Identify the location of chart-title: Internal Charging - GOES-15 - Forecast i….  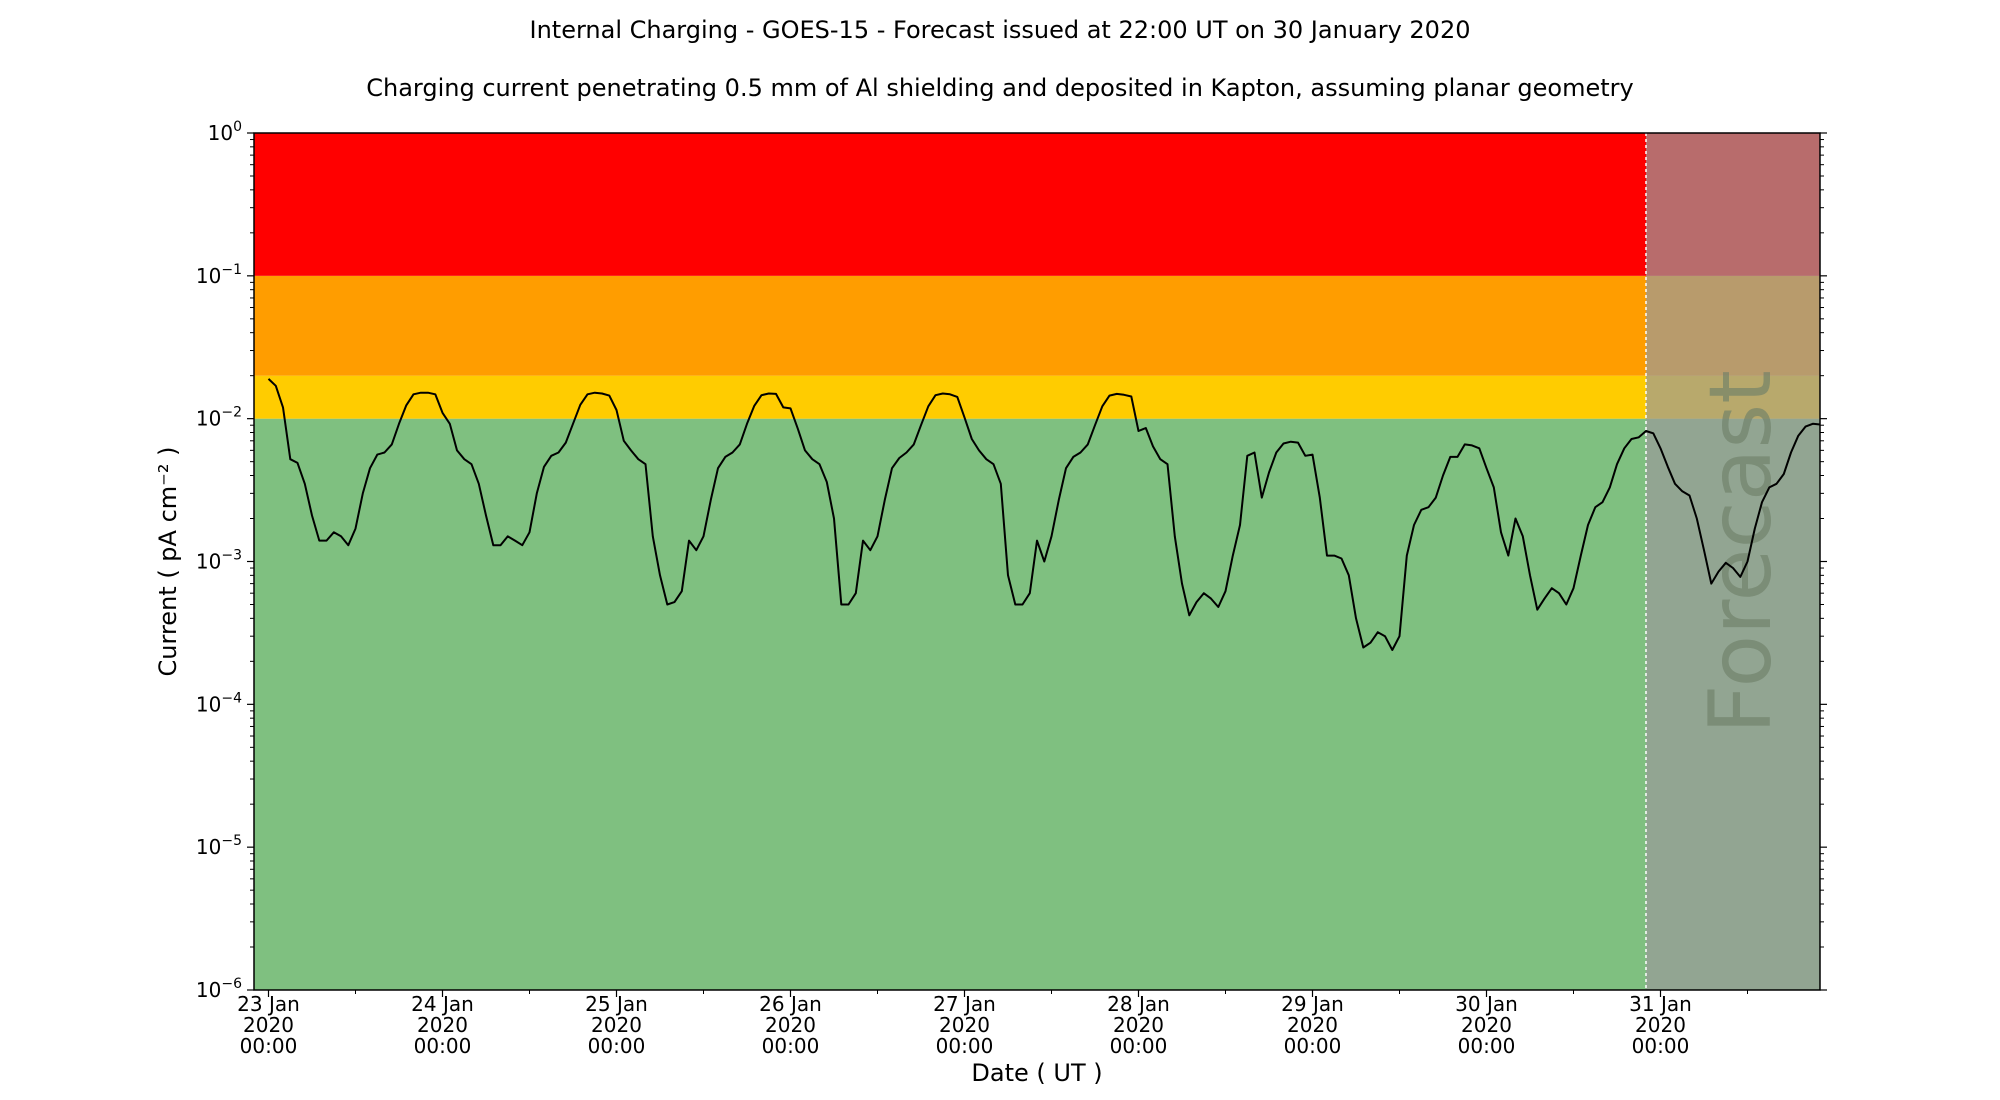
(1000, 30).